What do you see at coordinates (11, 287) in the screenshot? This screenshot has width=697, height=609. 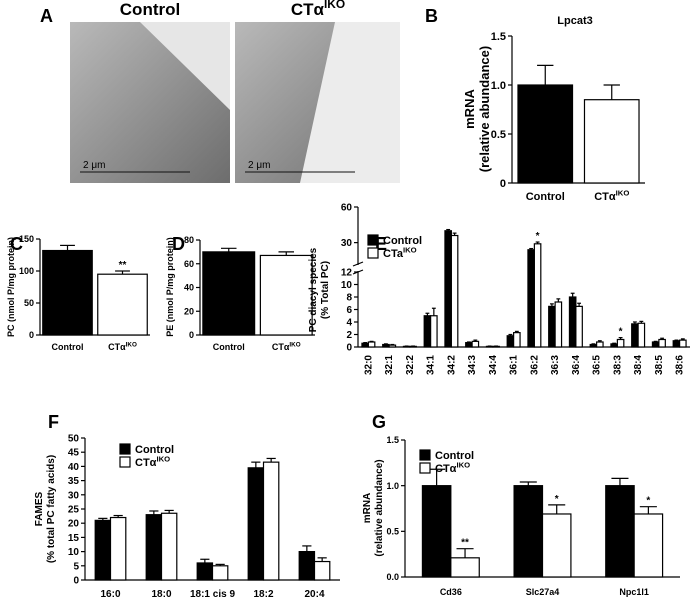 I see `y-axis-label: PC (nmol P/mg protein)` at bounding box center [11, 287].